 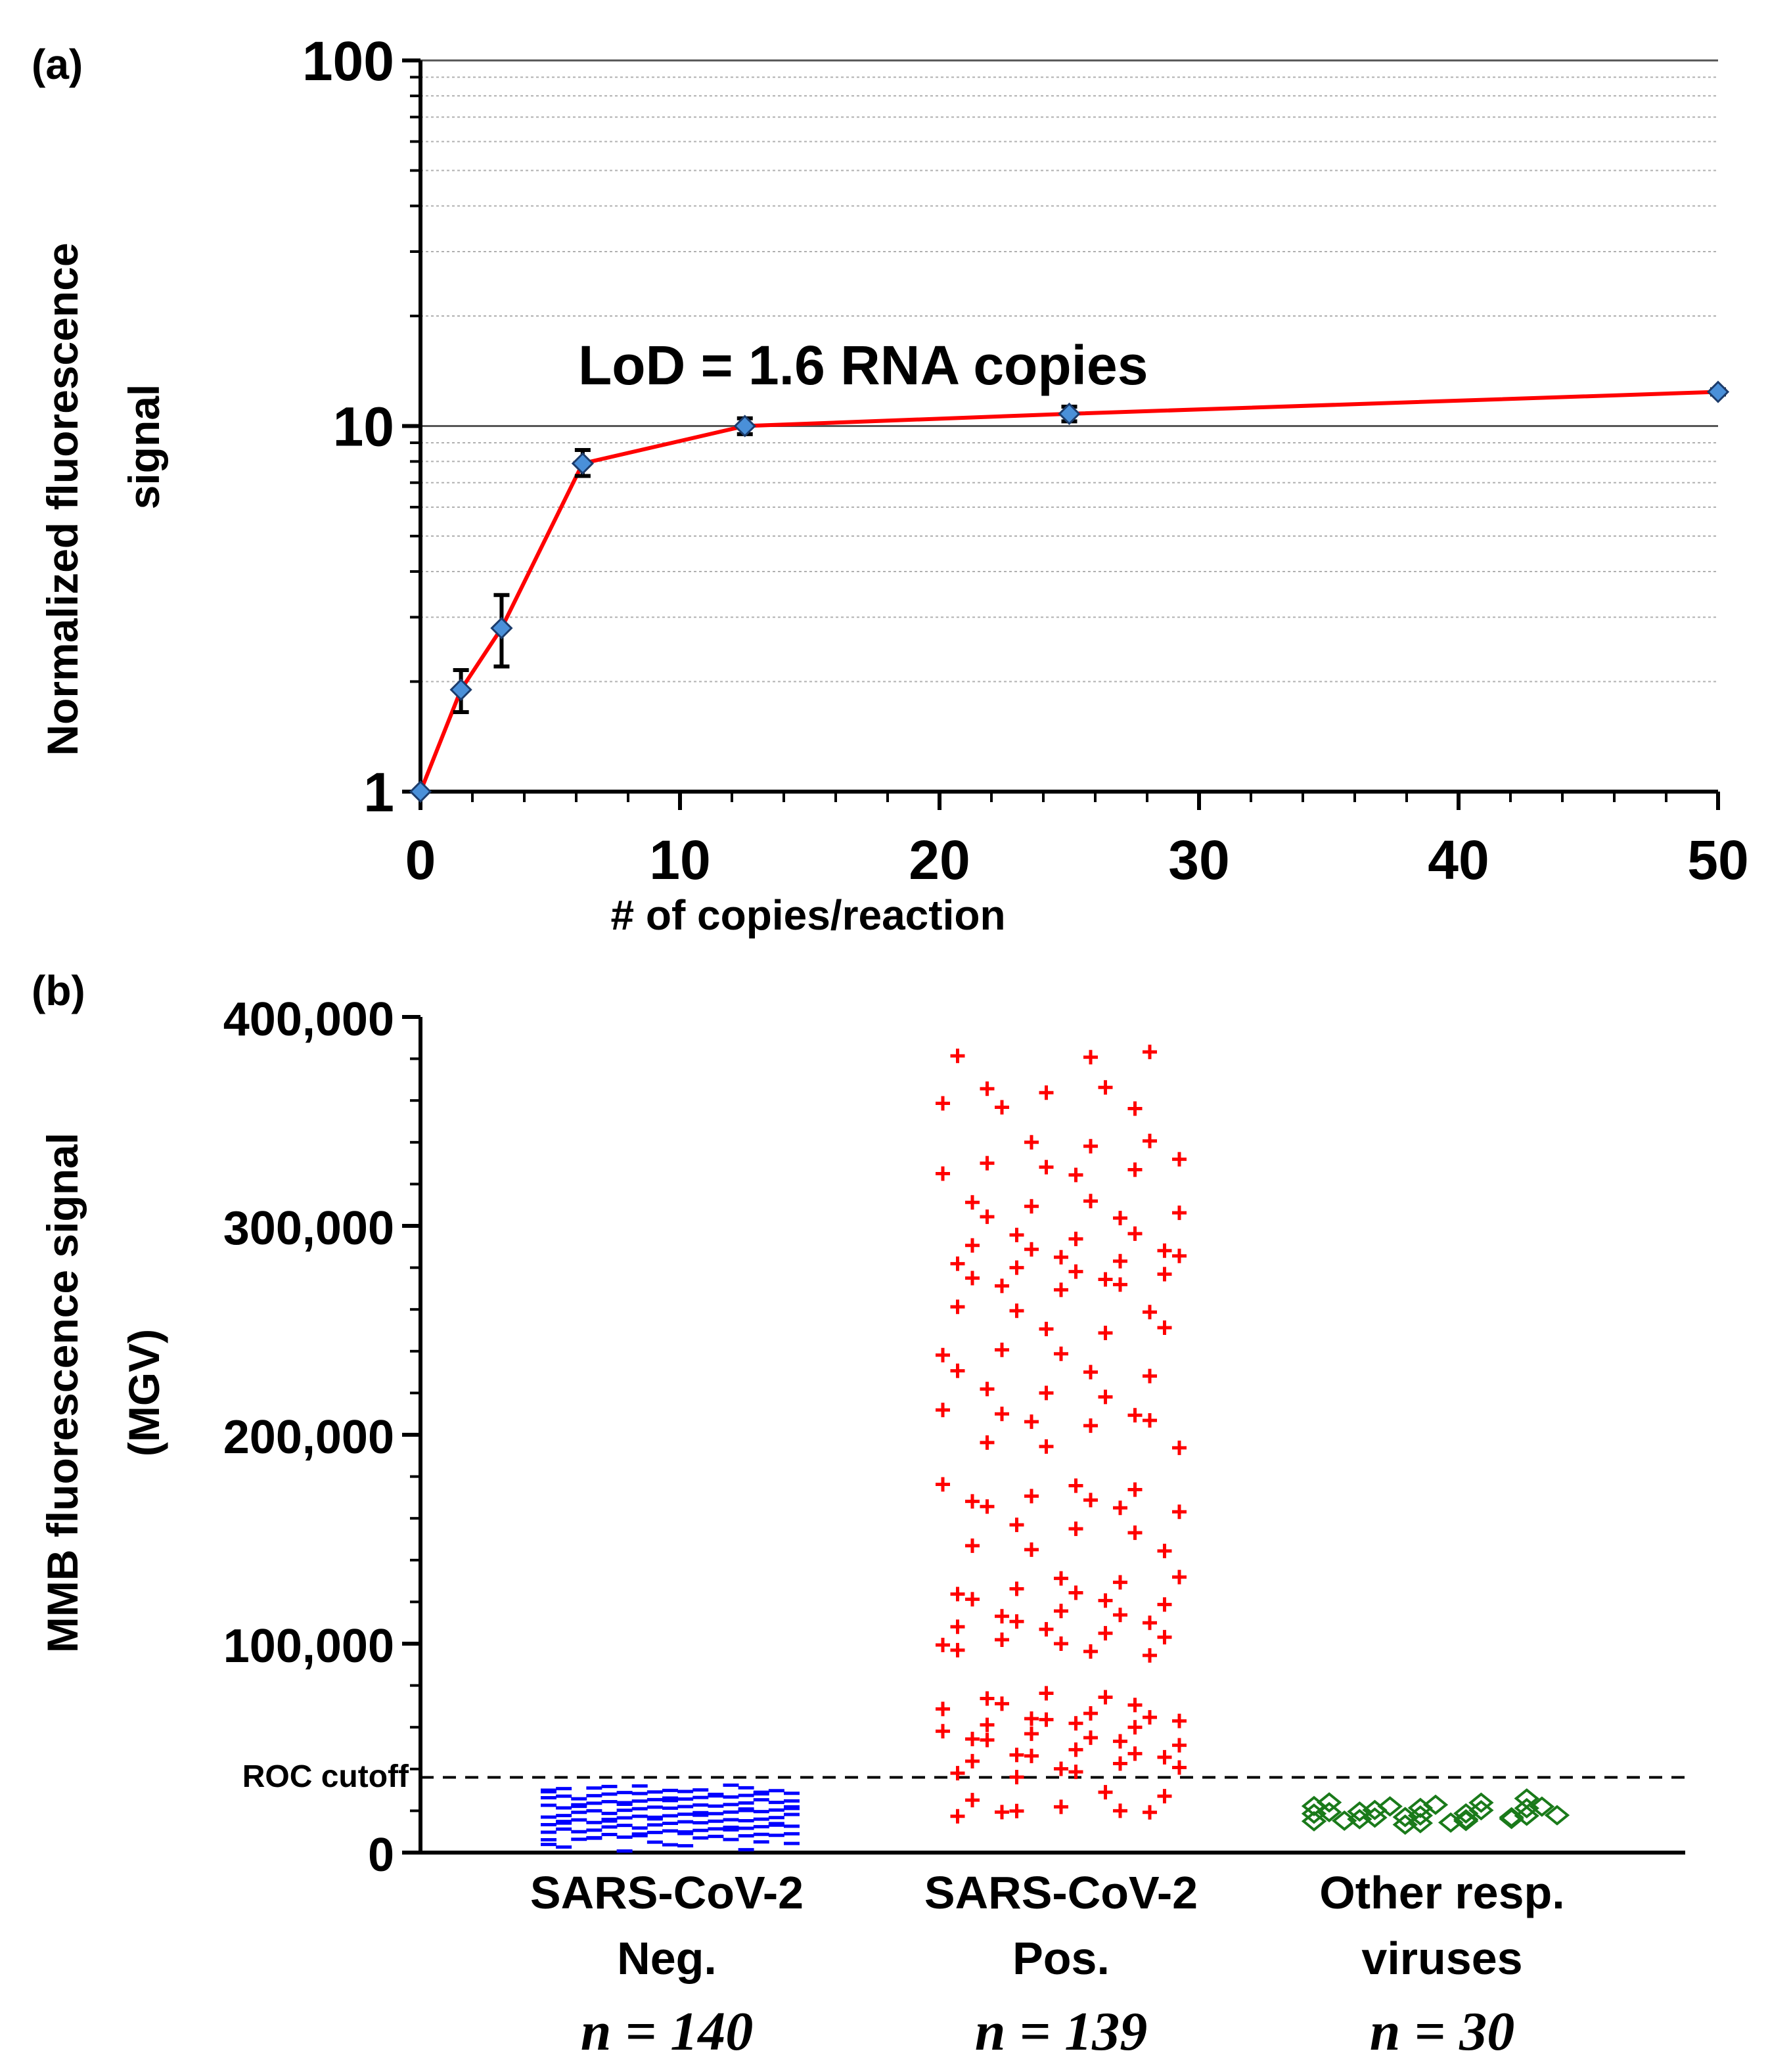 What do you see at coordinates (308, 1229) in the screenshot?
I see `y-tick-label: 300,000` at bounding box center [308, 1229].